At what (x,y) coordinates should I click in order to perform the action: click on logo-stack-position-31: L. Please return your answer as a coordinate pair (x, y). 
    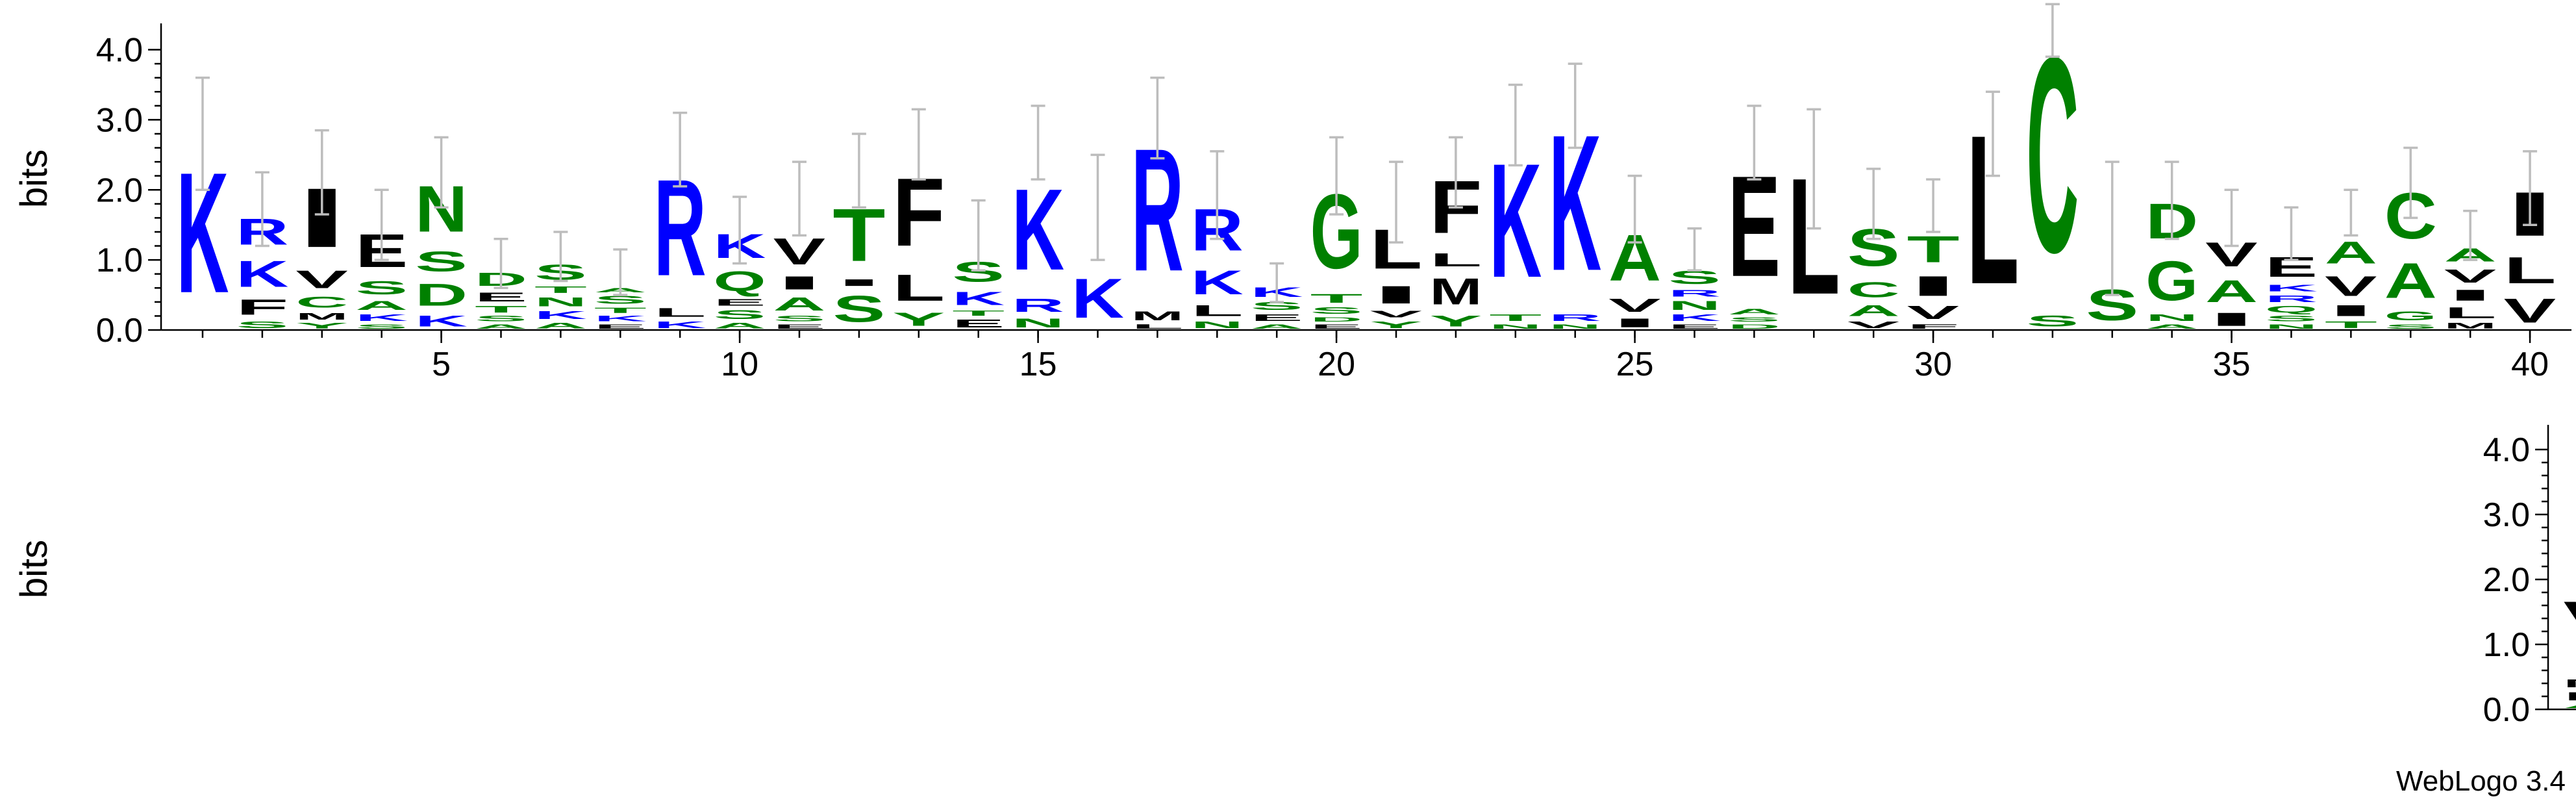
    Looking at the image, I should click on (1993, 209).